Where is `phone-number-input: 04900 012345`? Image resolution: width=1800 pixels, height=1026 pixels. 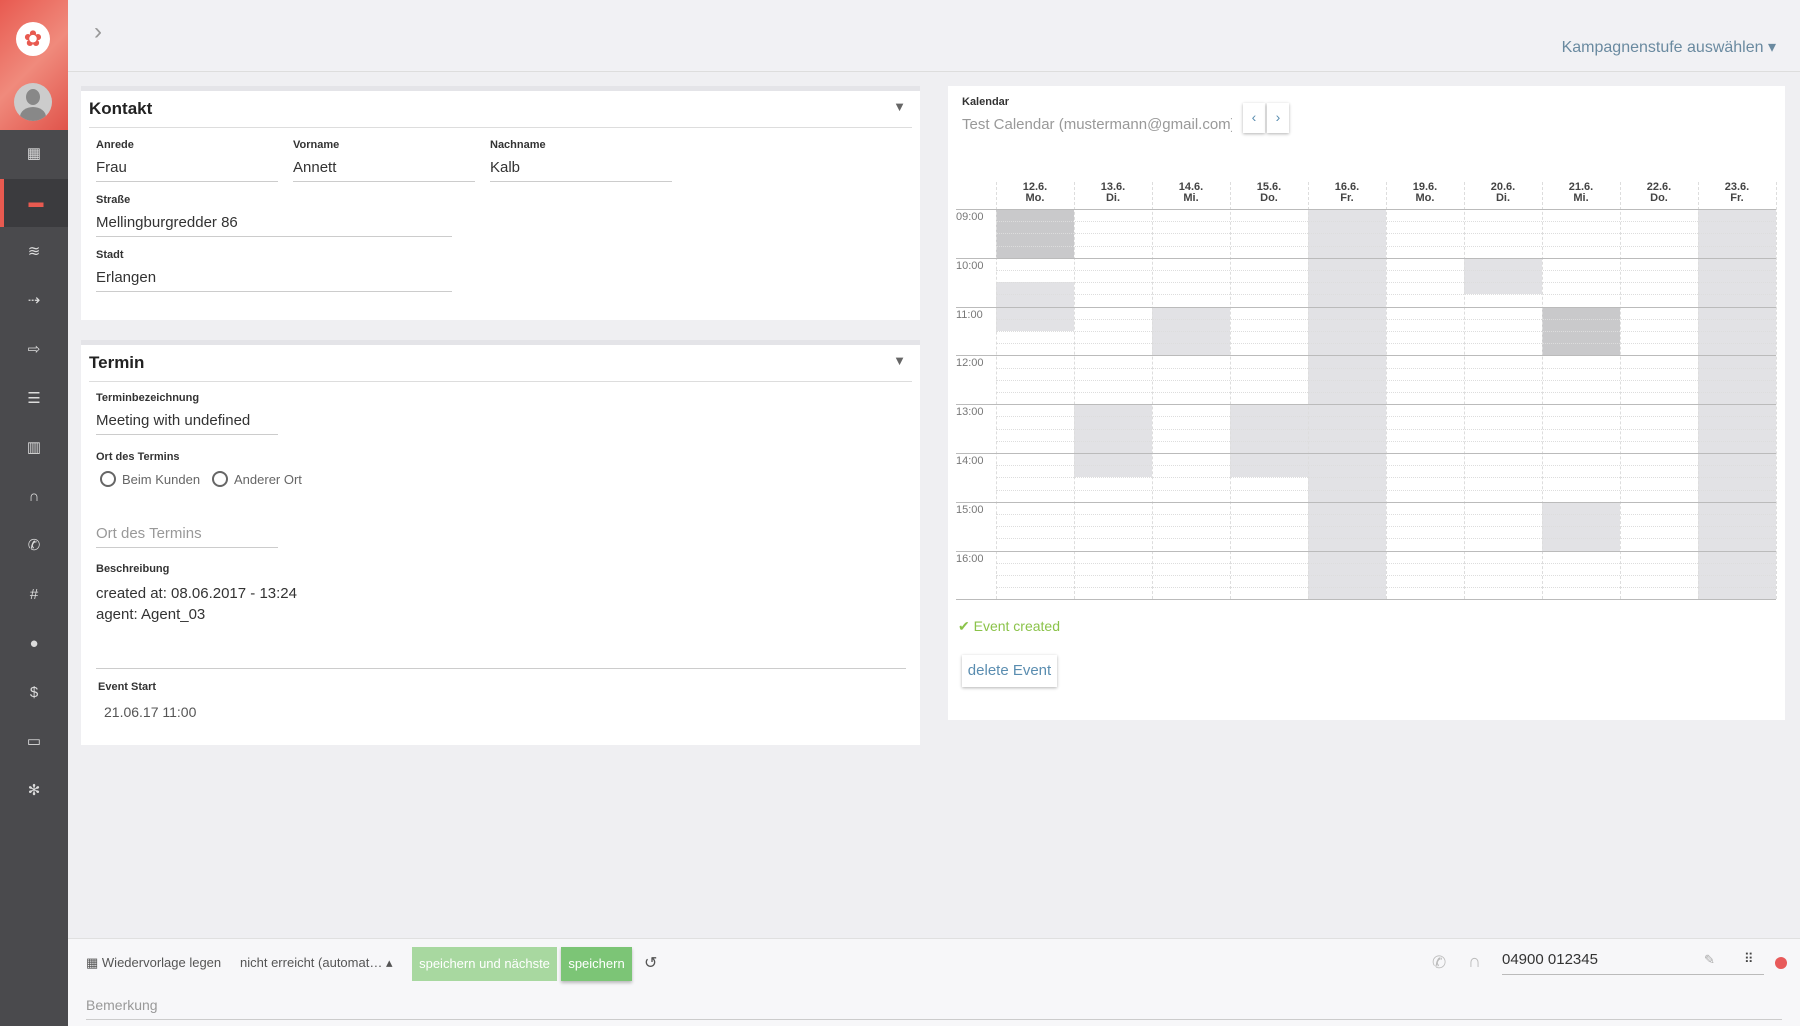 phone-number-input: 04900 012345 is located at coordinates (1633, 963).